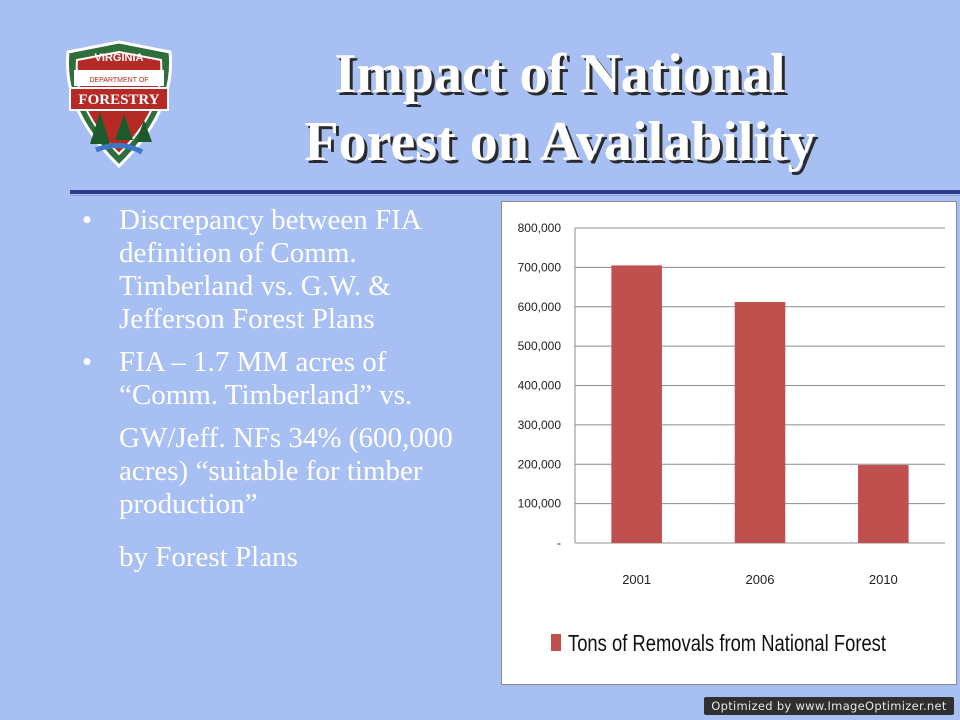 This screenshot has height=720, width=960. I want to click on legend-label: Tons of Removals from National Forest, so click(727, 643).